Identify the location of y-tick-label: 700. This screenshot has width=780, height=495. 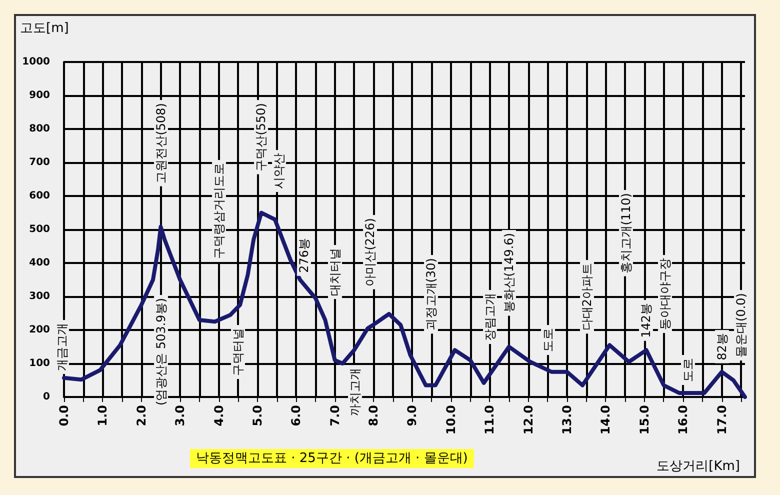
(39, 162).